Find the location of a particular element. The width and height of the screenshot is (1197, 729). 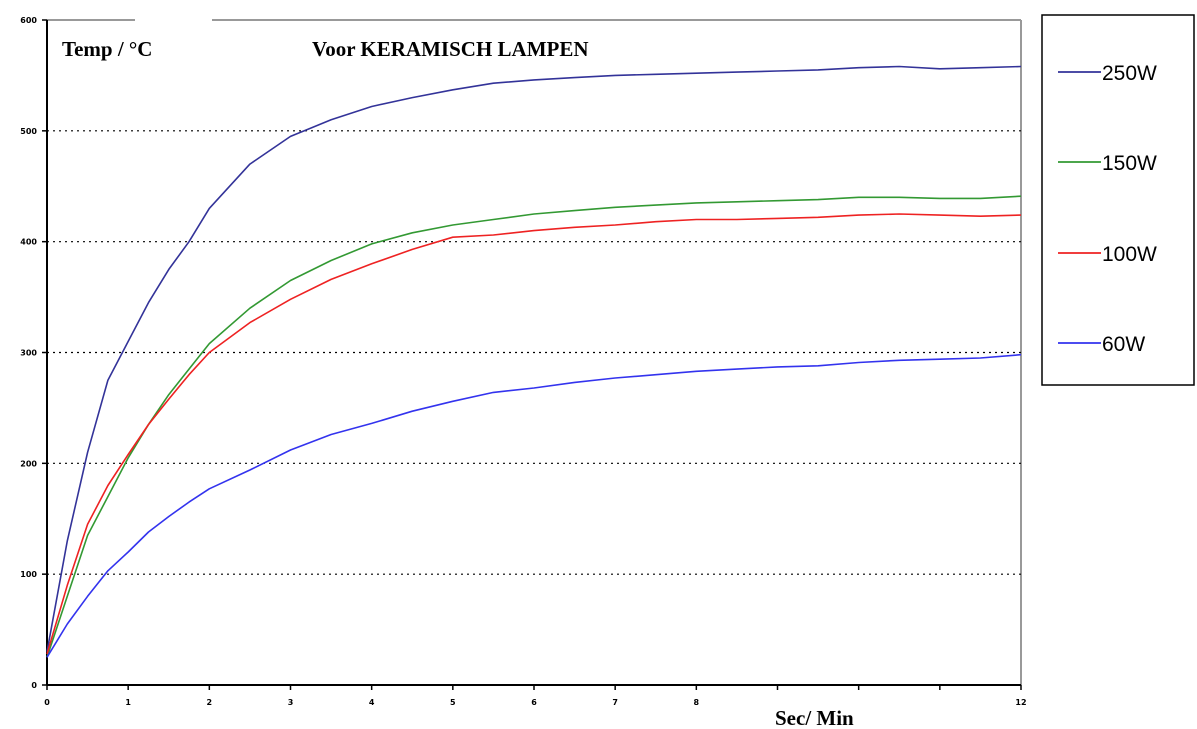

y-tick-label: 600 is located at coordinates (28, 20).